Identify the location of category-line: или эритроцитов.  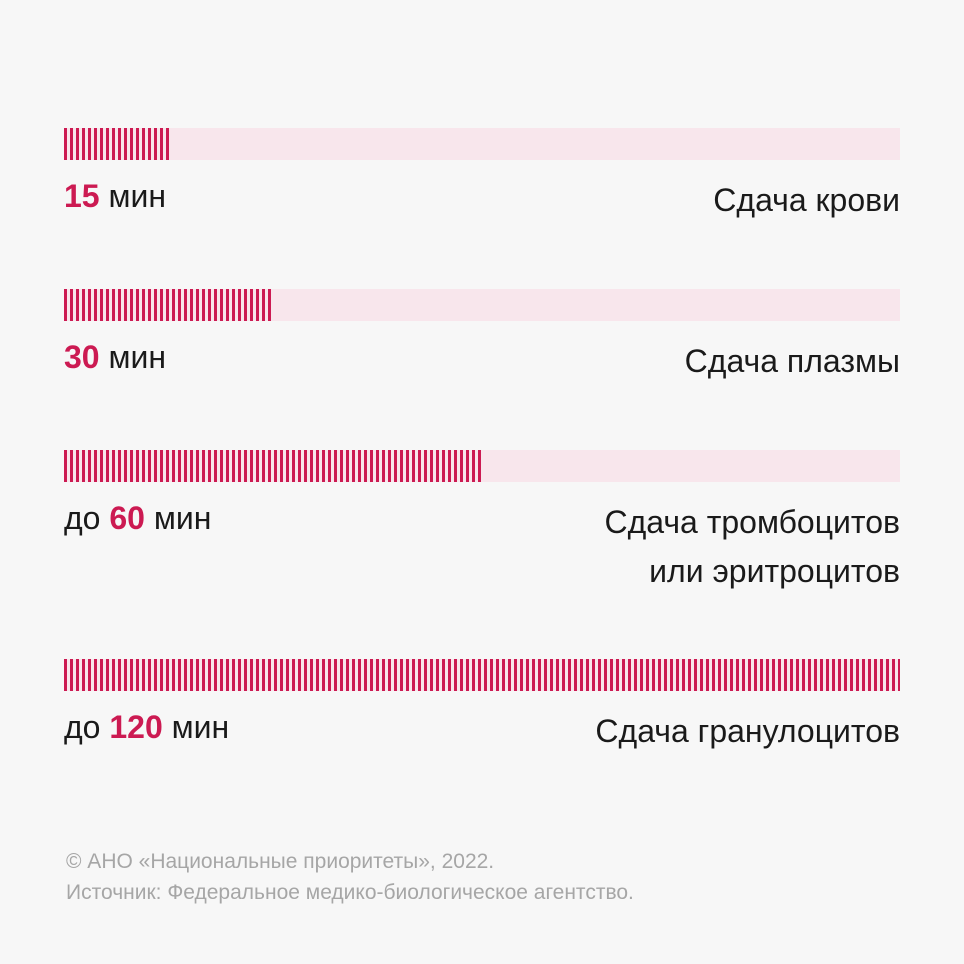
(774, 571).